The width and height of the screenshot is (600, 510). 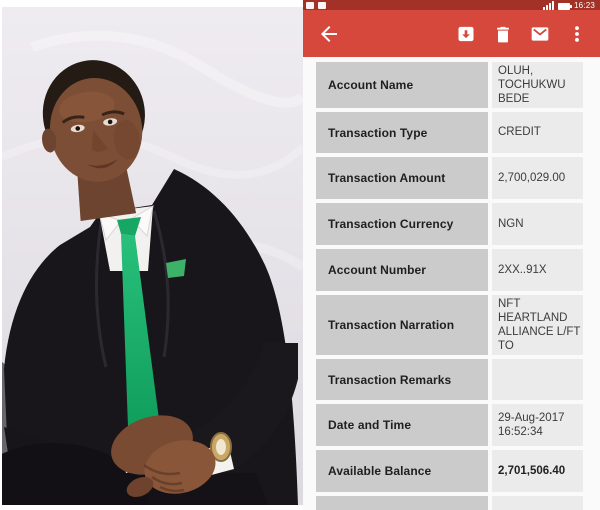 I want to click on table-row: Account Name OLUH, TOCHUKWU BEDE, so click(x=449, y=85).